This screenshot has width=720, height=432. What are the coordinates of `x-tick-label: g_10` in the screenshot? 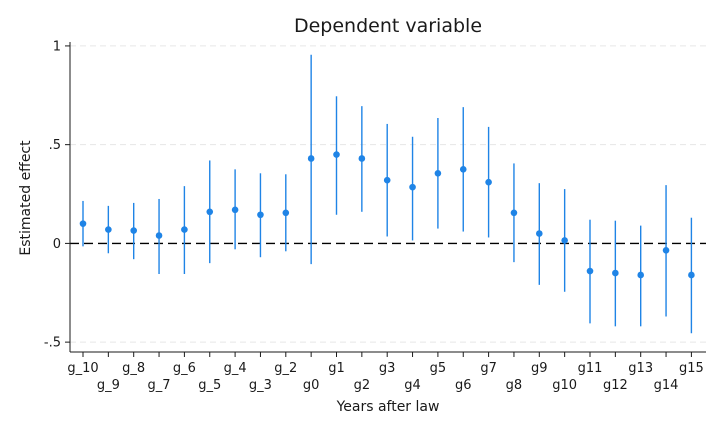 It's located at (82, 368).